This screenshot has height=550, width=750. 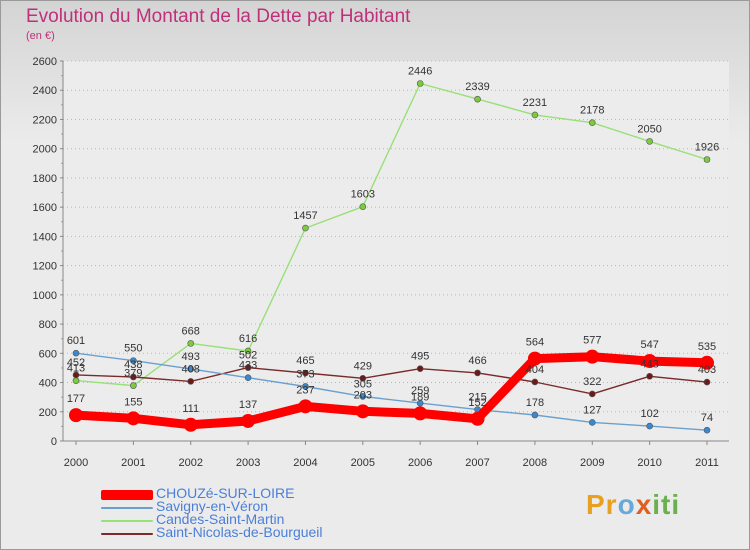 I want to click on data-label: 1457, so click(x=305, y=216).